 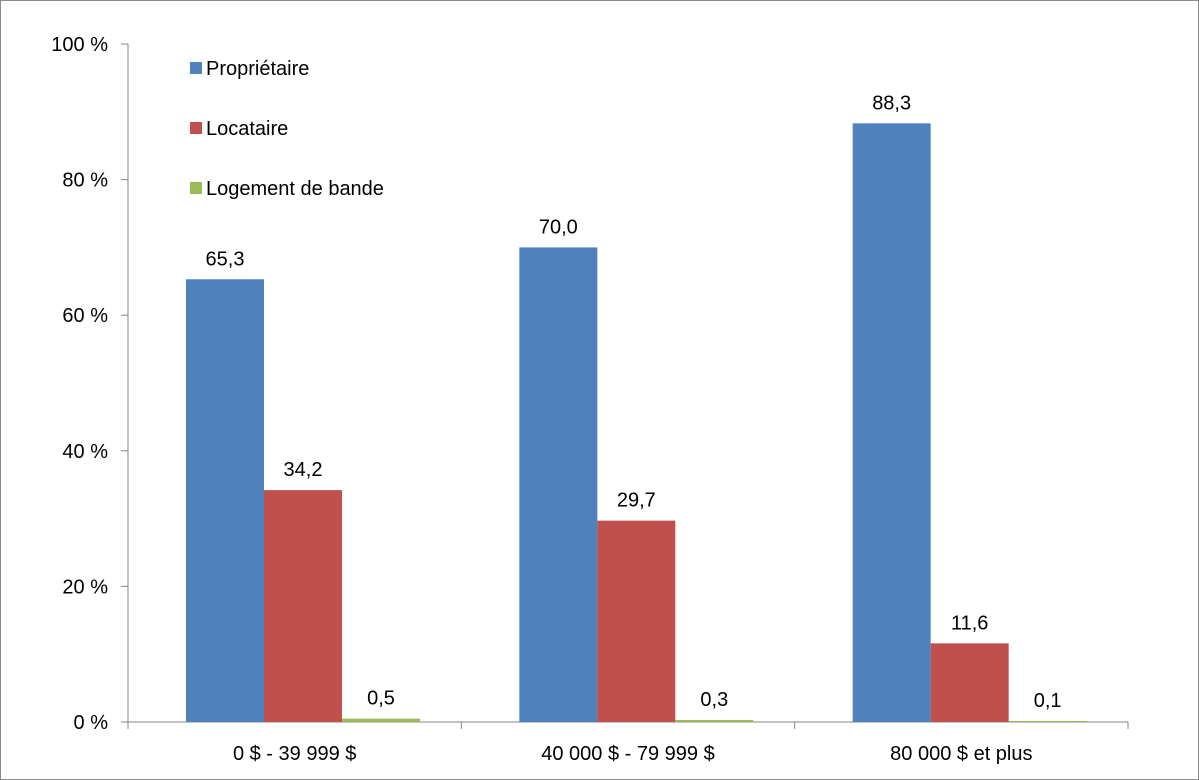 I want to click on legend: Propriétaire Locataire Logement de bande, so click(x=287, y=129).